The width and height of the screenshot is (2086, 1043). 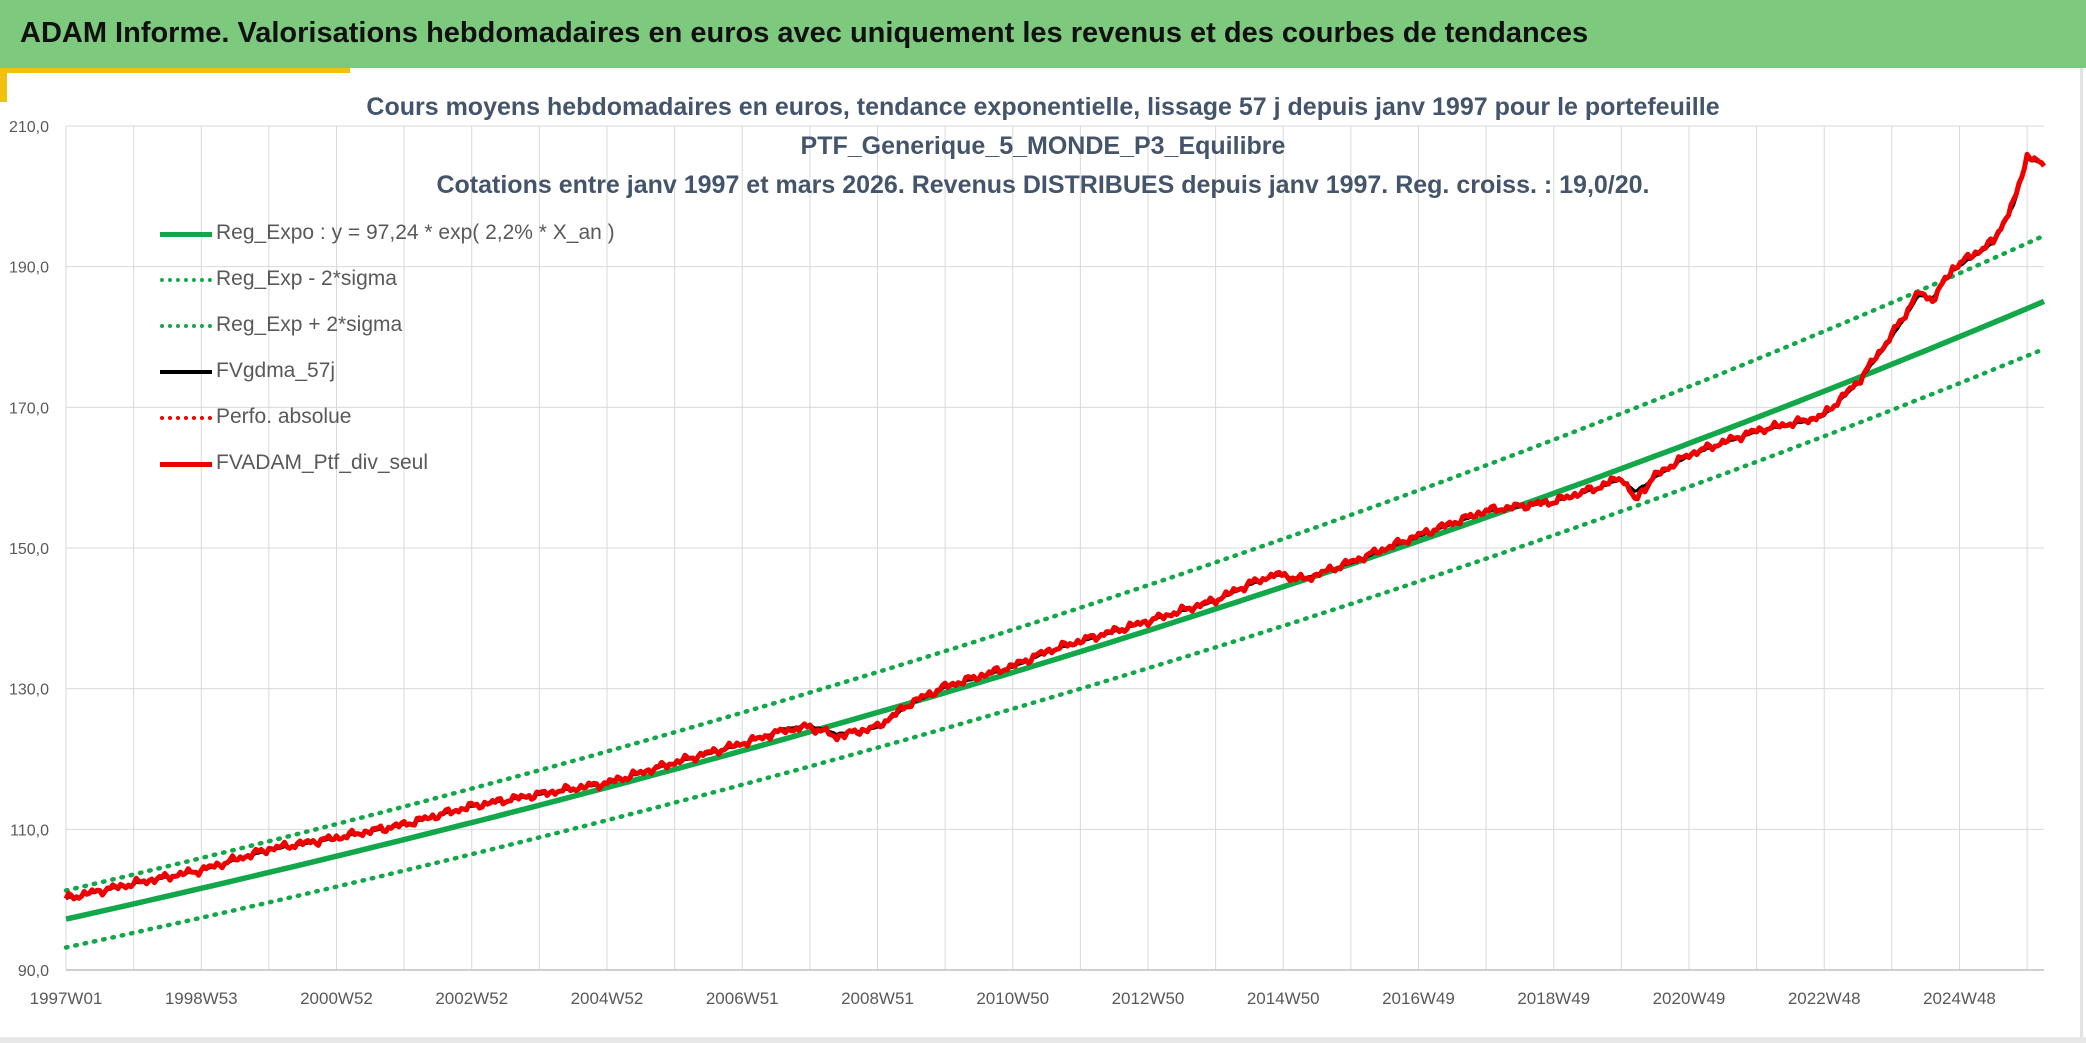 What do you see at coordinates (29, 127) in the screenshot?
I see `y-tick-label: 210,0` at bounding box center [29, 127].